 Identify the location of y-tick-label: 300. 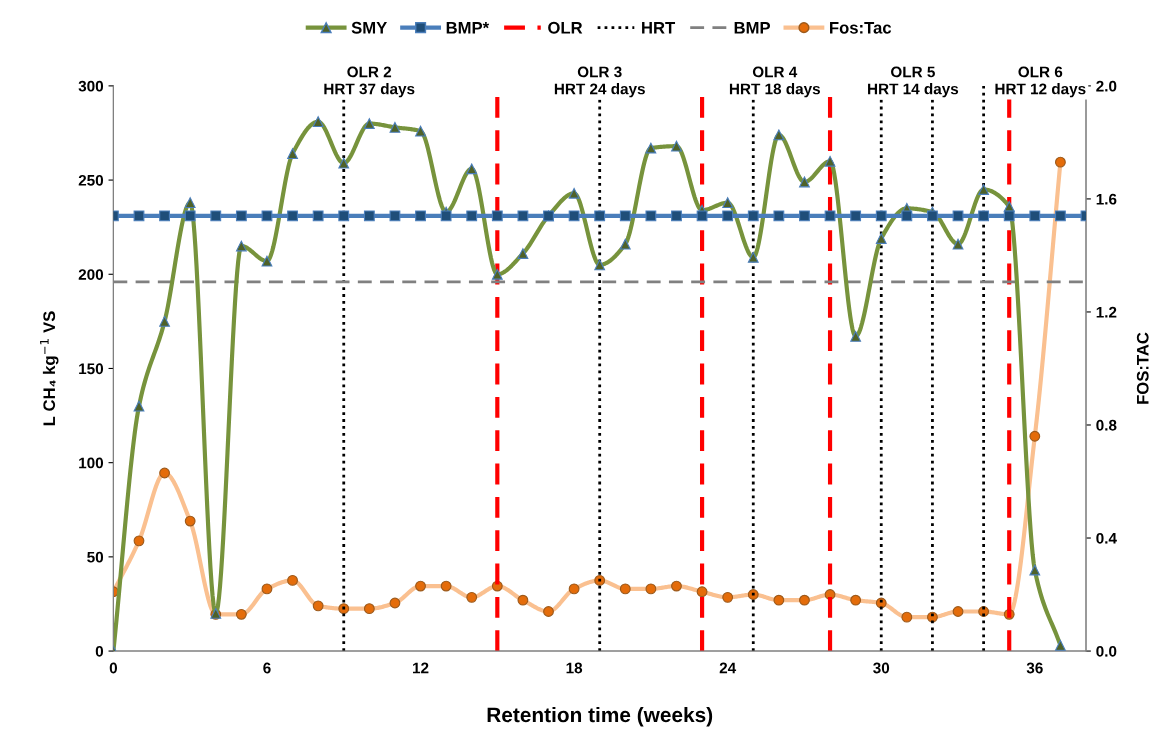
(91, 86).